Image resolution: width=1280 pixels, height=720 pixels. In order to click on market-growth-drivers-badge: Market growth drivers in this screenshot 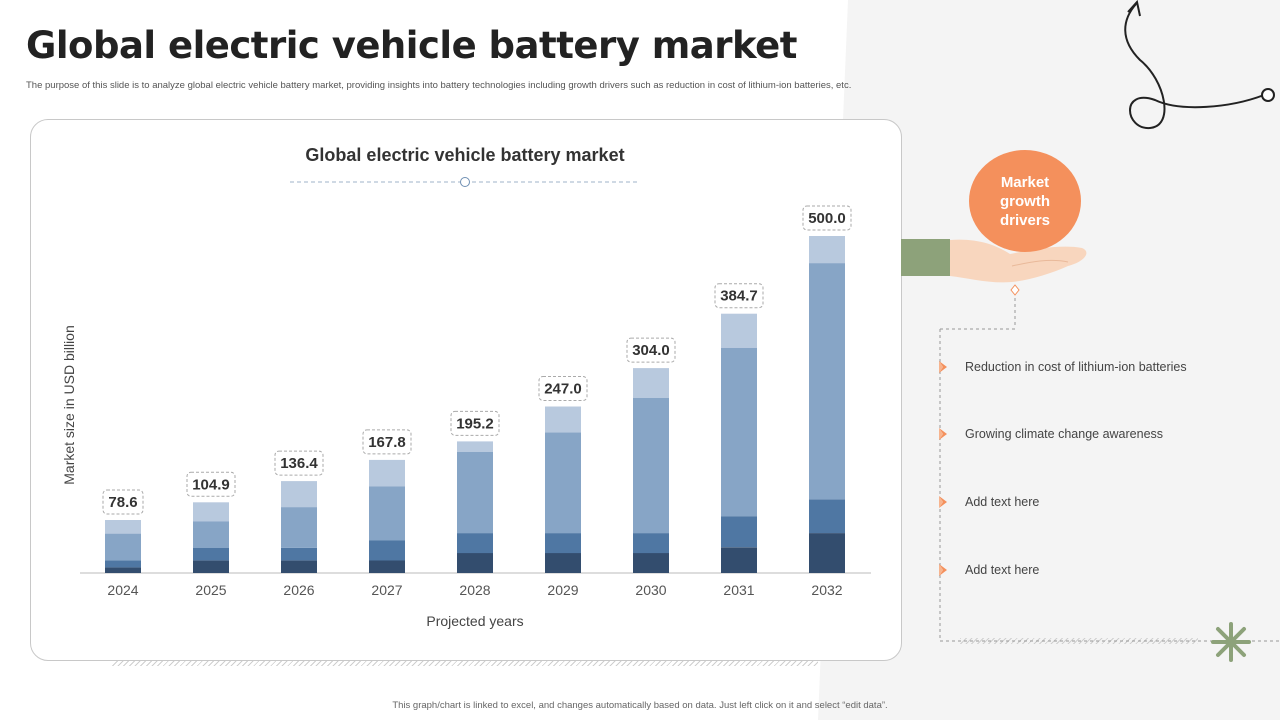, I will do `click(1025, 201)`.